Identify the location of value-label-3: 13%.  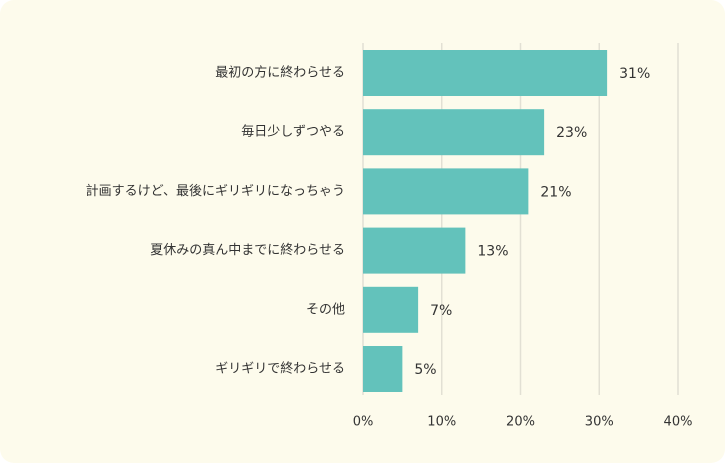
(492, 252).